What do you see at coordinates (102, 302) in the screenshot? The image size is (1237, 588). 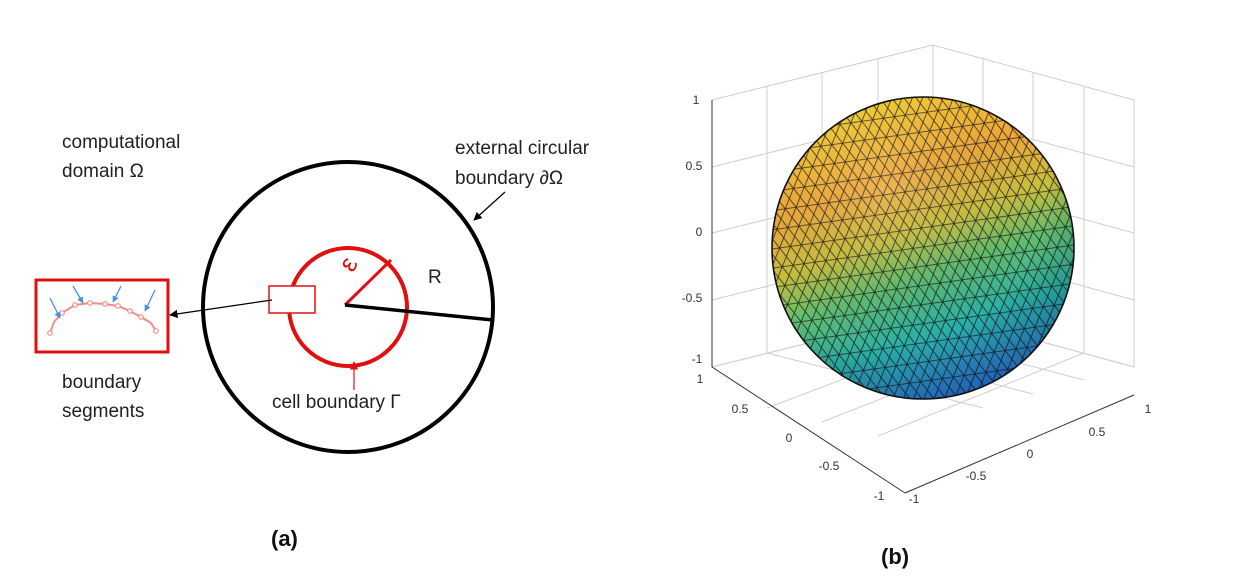 I see `normal-arrows` at bounding box center [102, 302].